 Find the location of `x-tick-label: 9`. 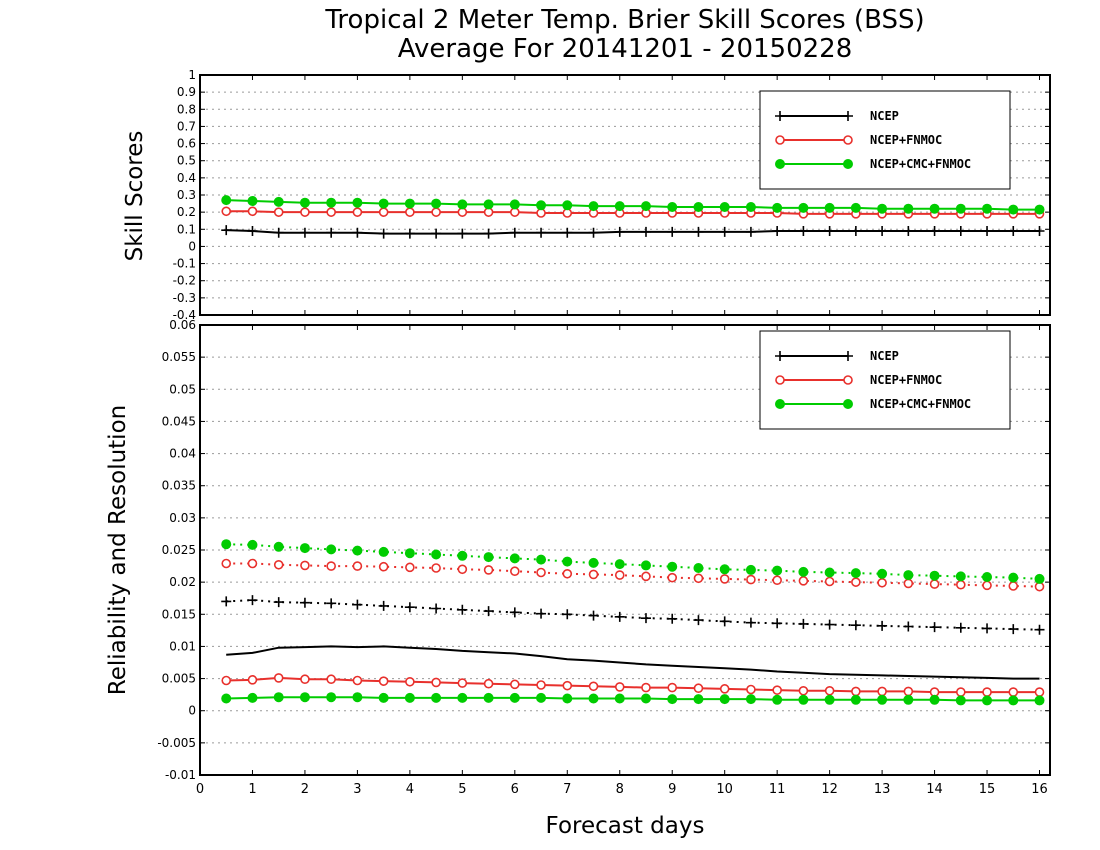

x-tick-label: 9 is located at coordinates (672, 789).